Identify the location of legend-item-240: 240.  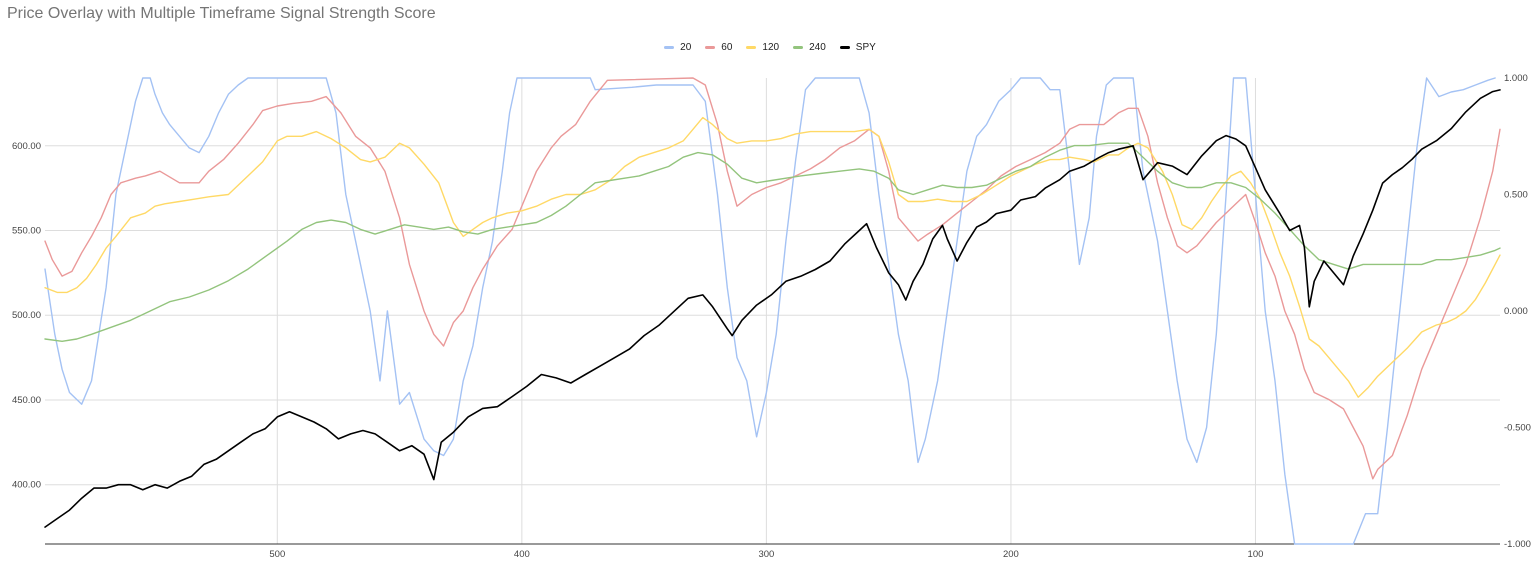
(809, 47).